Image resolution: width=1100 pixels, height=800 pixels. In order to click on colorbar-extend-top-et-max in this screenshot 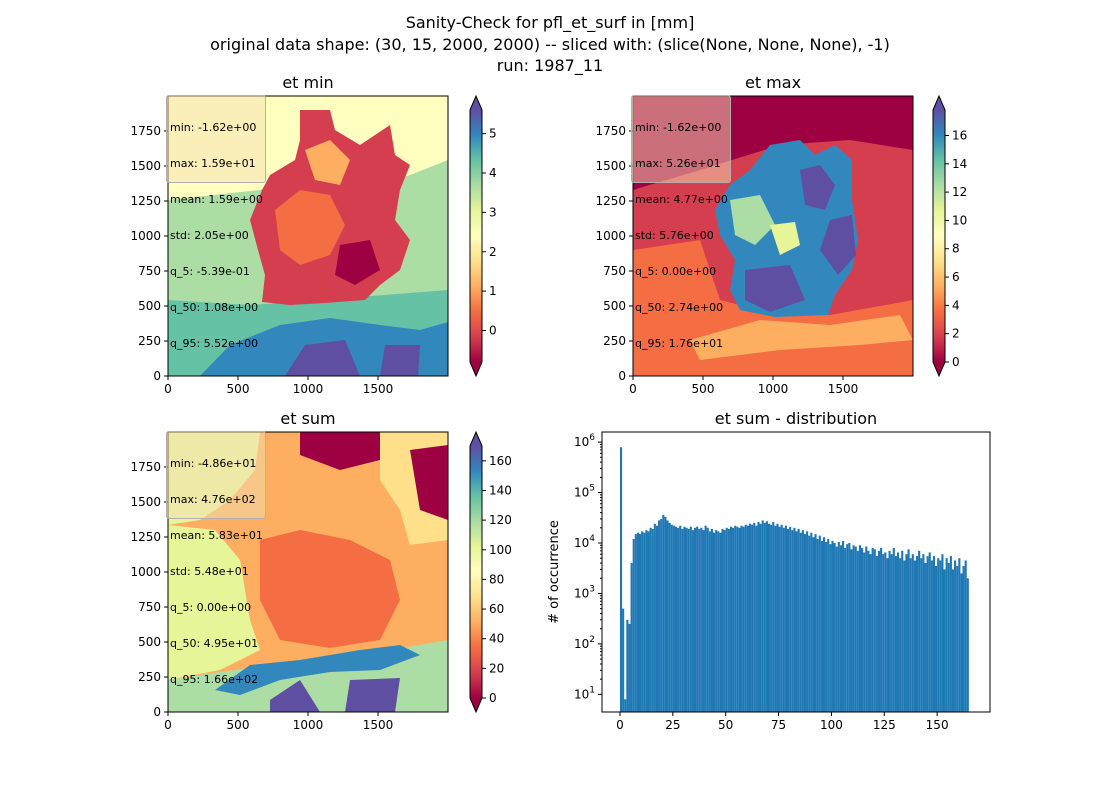, I will do `click(939, 103)`.